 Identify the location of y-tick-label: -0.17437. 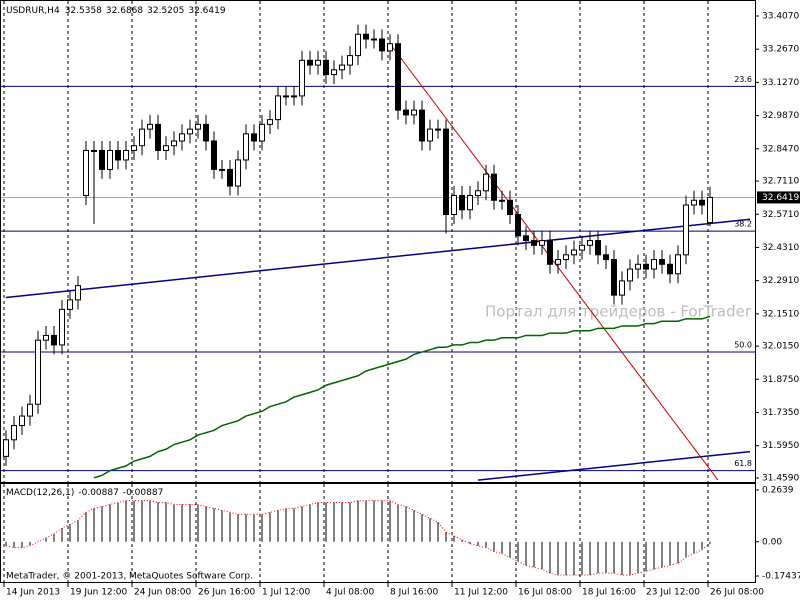
(781, 576).